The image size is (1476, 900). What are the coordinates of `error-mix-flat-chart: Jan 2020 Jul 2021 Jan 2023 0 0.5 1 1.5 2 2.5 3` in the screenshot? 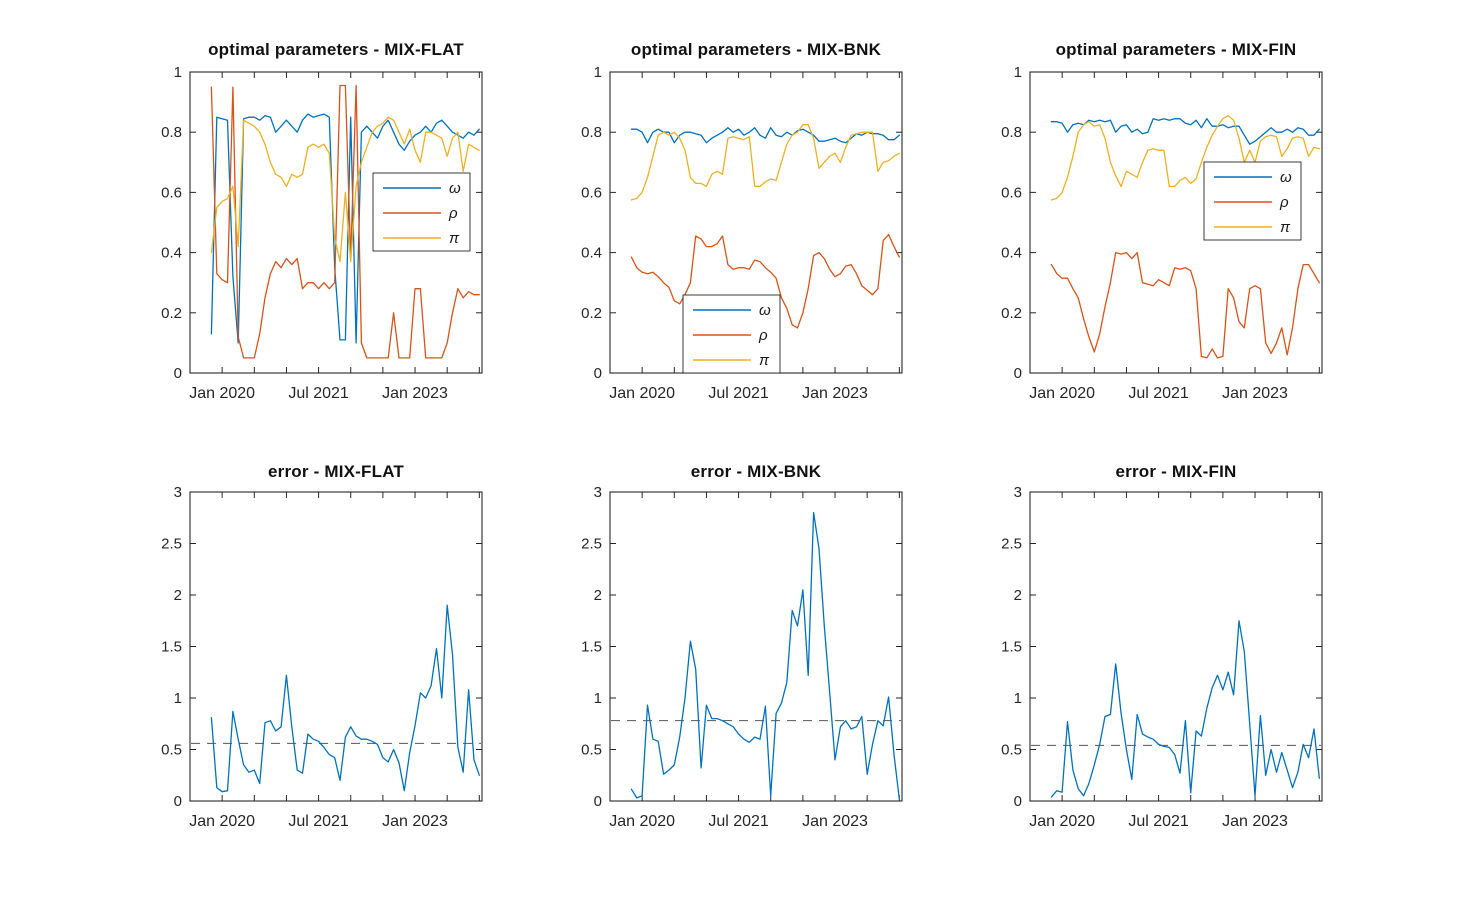 It's located at (322, 657).